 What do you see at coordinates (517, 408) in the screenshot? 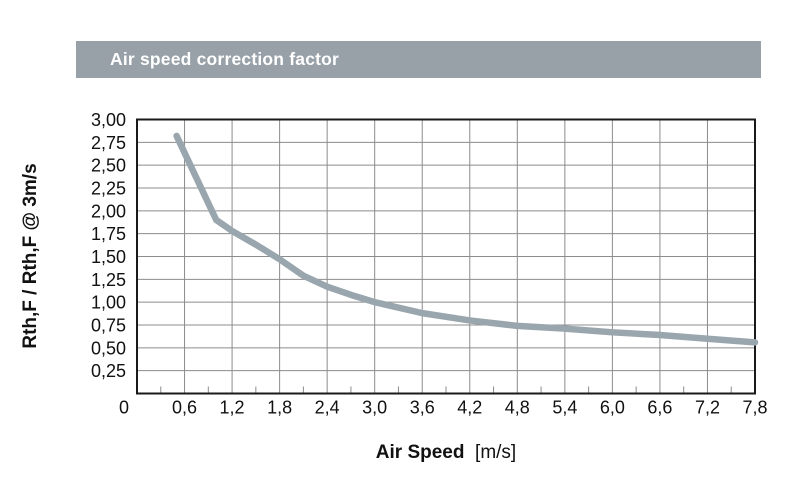
I see `x-tick-label: 4,8` at bounding box center [517, 408].